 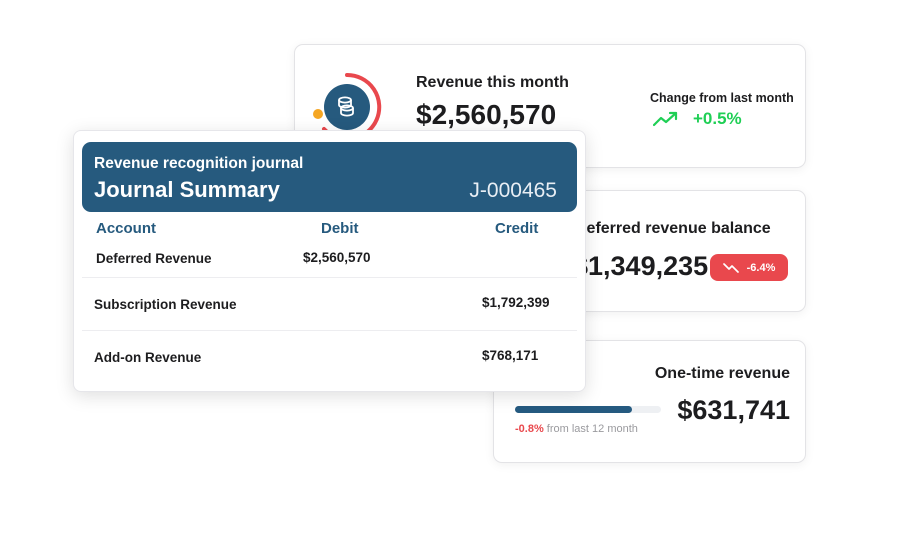 I want to click on change-row: +0.5%, so click(x=697, y=119).